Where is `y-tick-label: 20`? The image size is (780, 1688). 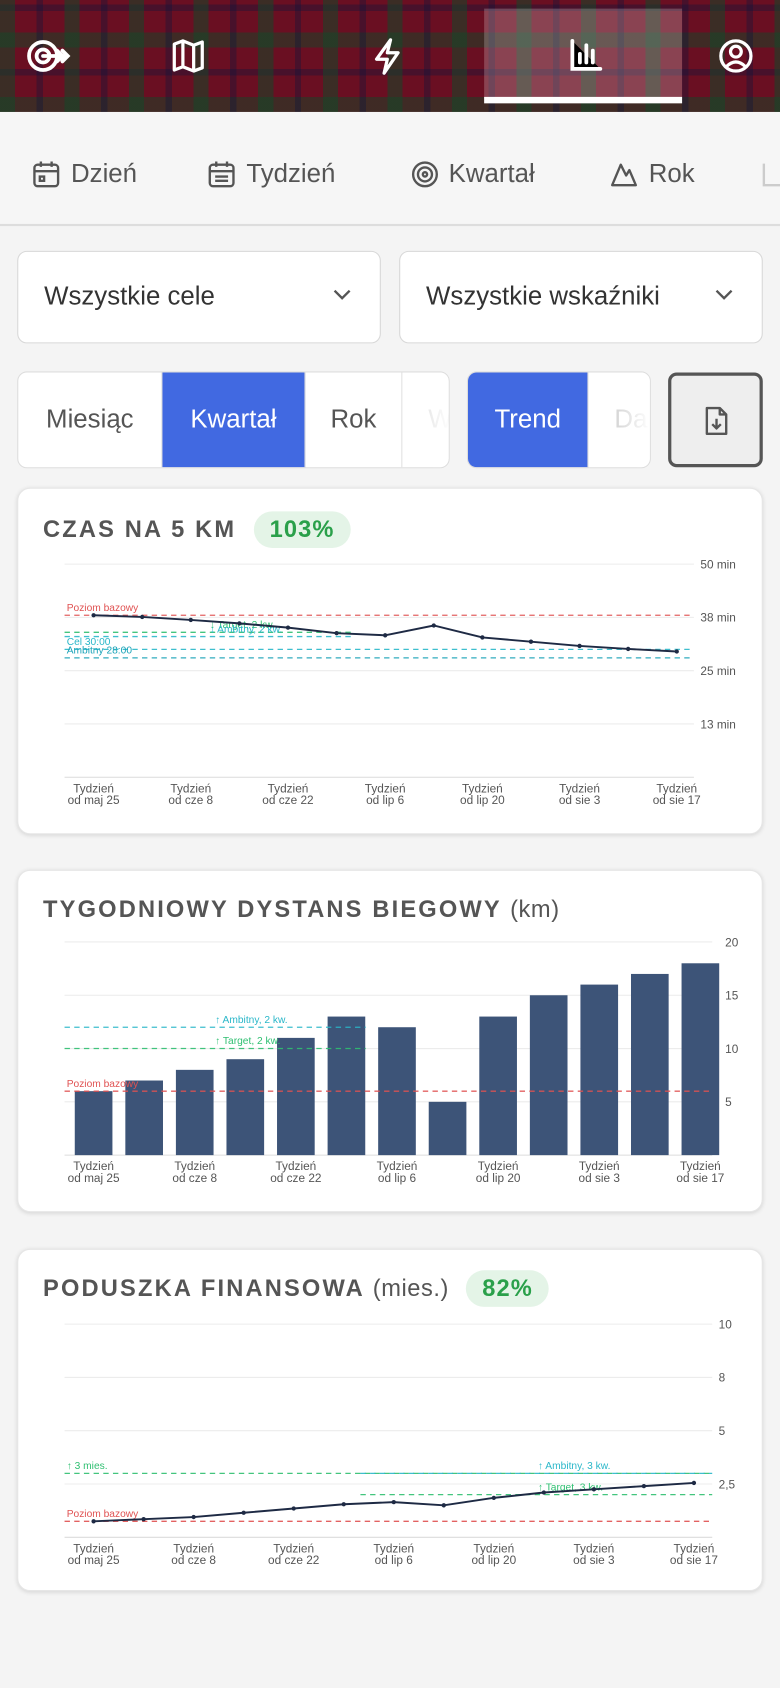 y-tick-label: 20 is located at coordinates (732, 942).